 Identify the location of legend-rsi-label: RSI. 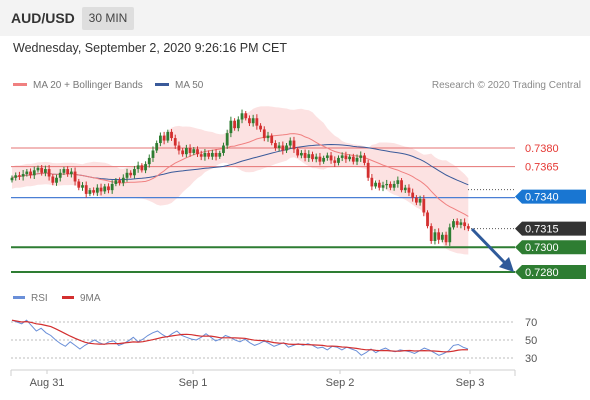
(39, 298).